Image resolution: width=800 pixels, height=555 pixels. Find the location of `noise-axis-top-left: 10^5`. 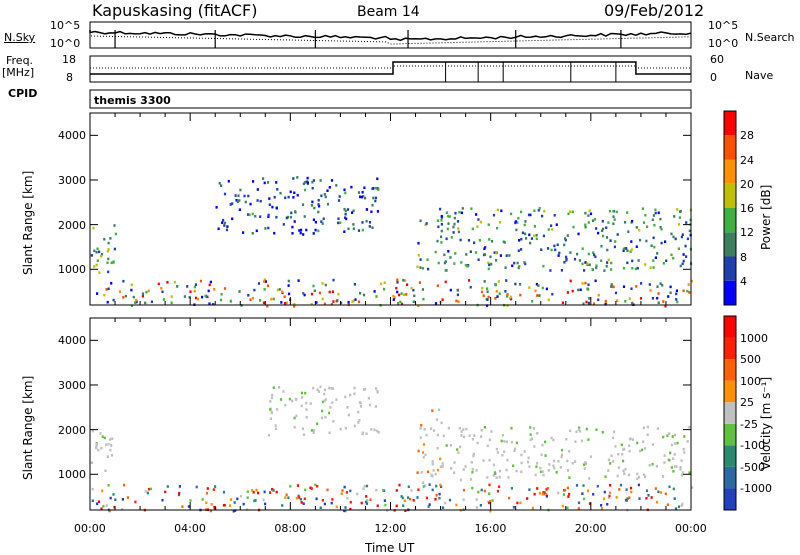

noise-axis-top-left: 10^5 is located at coordinates (65, 25).